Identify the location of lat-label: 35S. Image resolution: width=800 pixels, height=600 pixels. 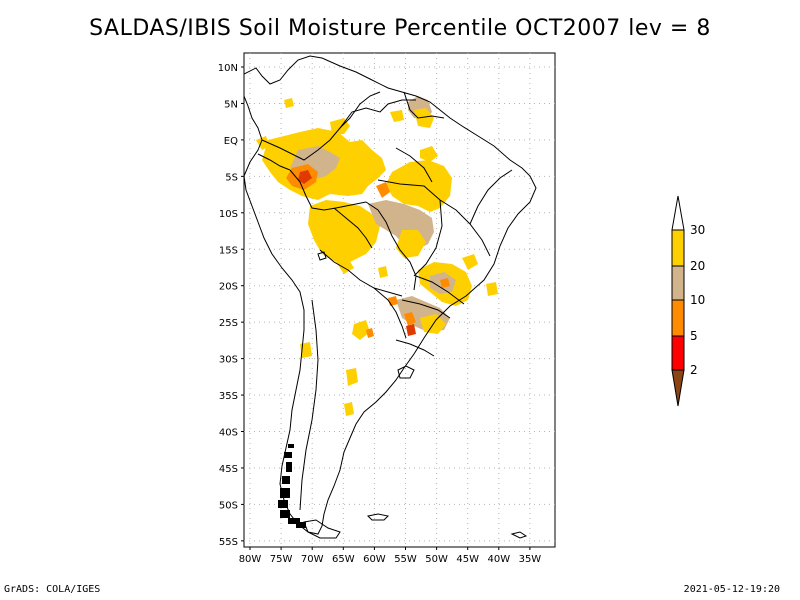
(228, 396).